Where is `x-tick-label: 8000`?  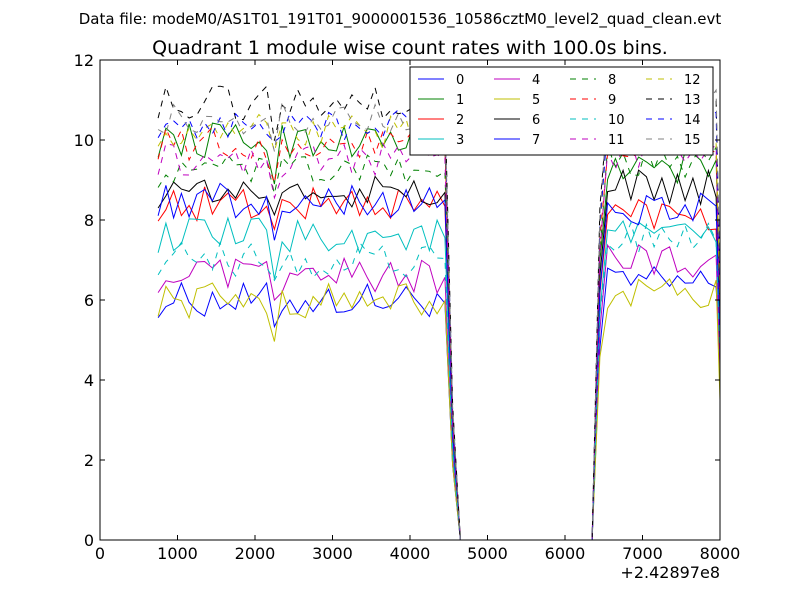 x-tick-label: 8000 is located at coordinates (720, 553).